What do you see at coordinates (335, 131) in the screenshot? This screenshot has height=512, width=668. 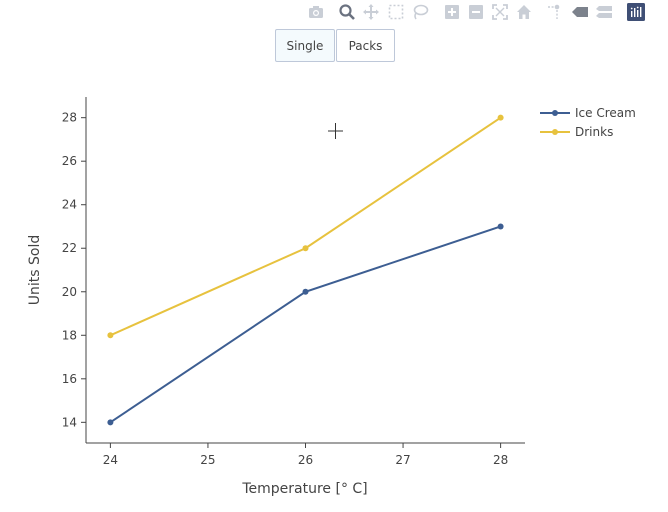 I see `crosshair-cursor` at bounding box center [335, 131].